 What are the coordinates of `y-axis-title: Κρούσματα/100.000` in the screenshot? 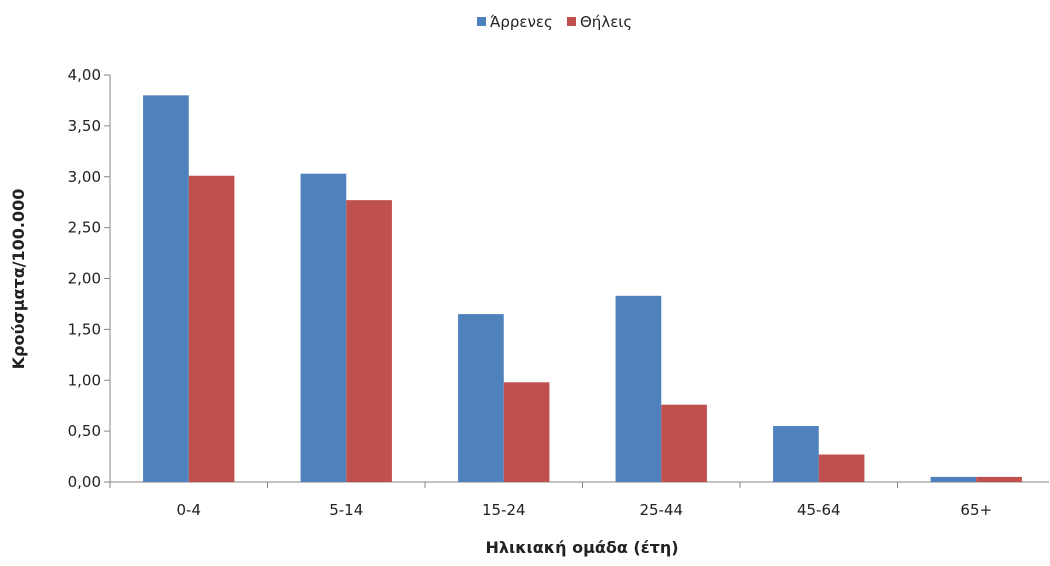 It's located at (18, 279).